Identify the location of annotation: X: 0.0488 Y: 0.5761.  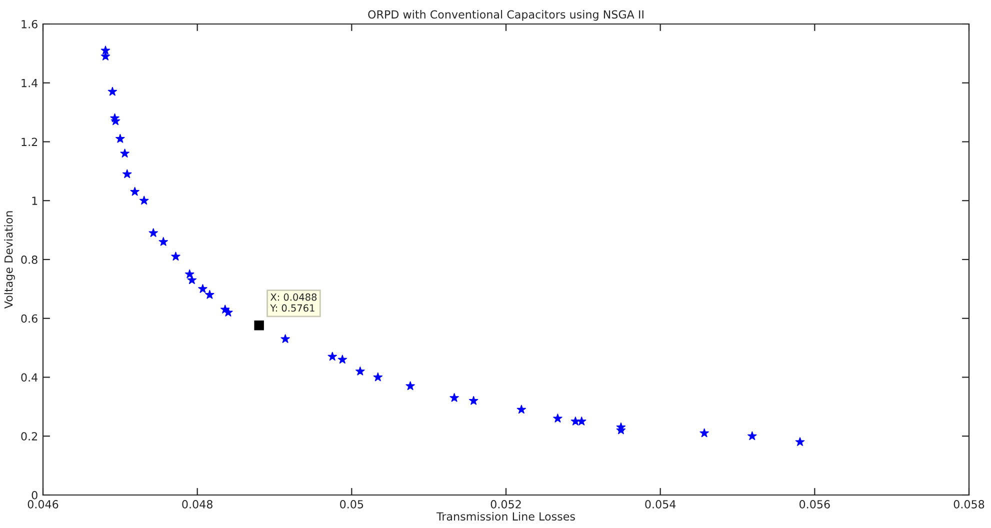
(293, 302).